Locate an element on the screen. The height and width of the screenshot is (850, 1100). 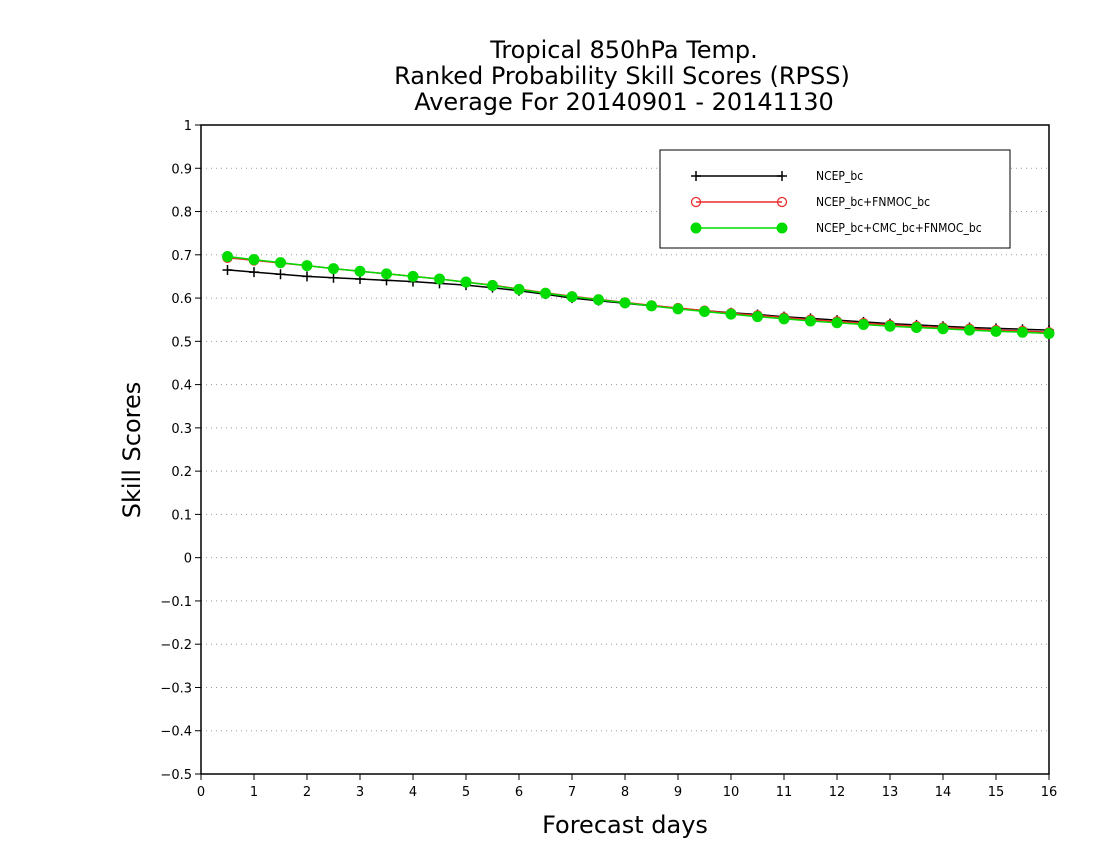
title-line-1: Tropical 850hPa Temp. is located at coordinates (623, 50).